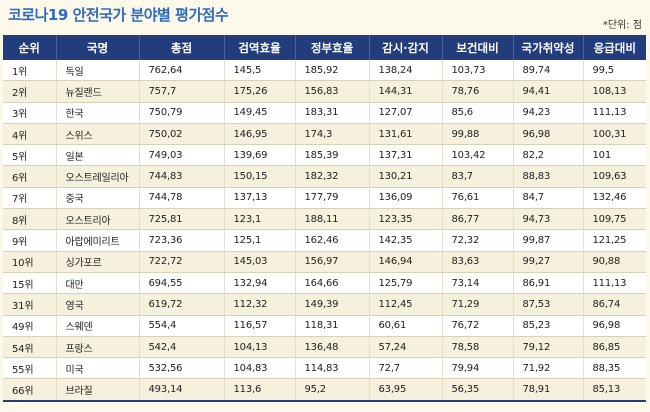 The height and width of the screenshot is (412, 650). What do you see at coordinates (260, 240) in the screenshot?
I see `cell-quarantine: 125,1` at bounding box center [260, 240].